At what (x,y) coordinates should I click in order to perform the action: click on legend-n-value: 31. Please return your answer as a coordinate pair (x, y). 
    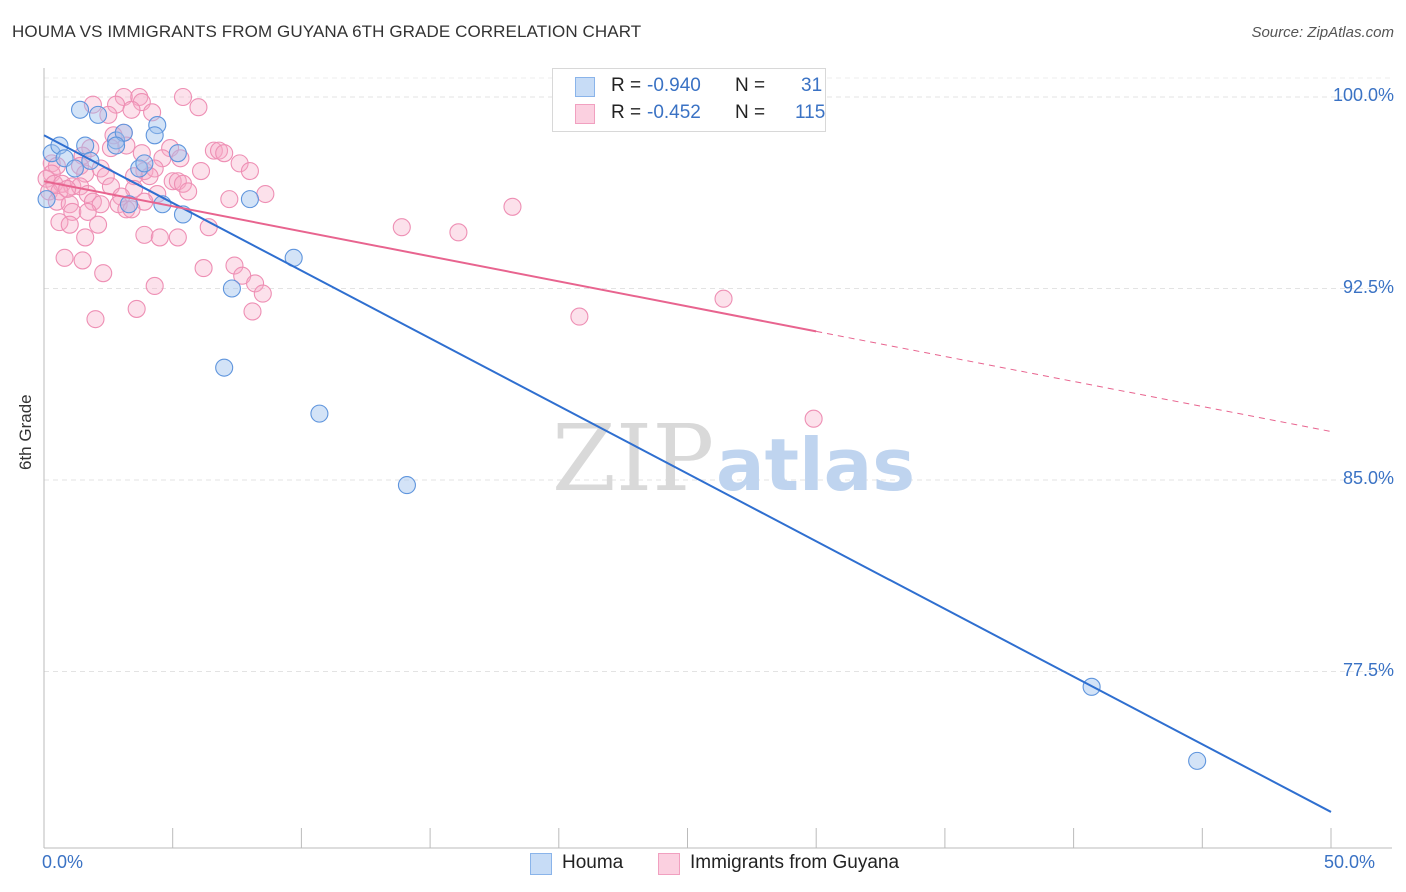
    Looking at the image, I should click on (812, 85).